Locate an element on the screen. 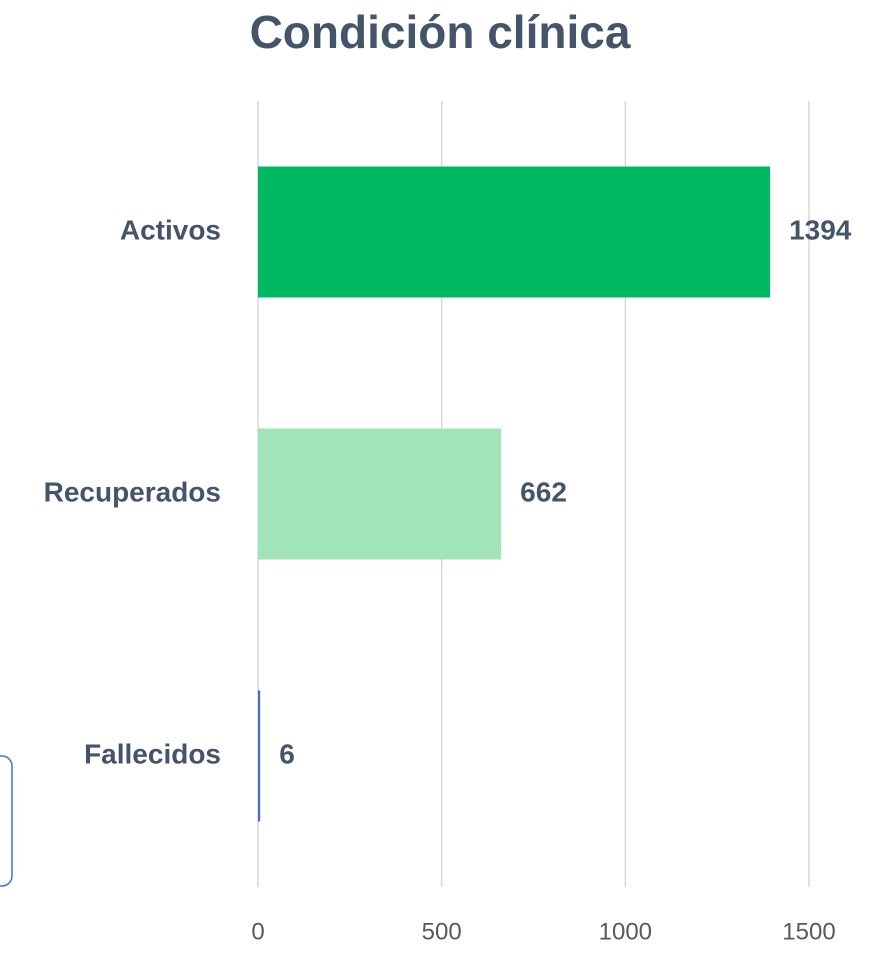 The height and width of the screenshot is (954, 884). value-label: 6 is located at coordinates (287, 753).